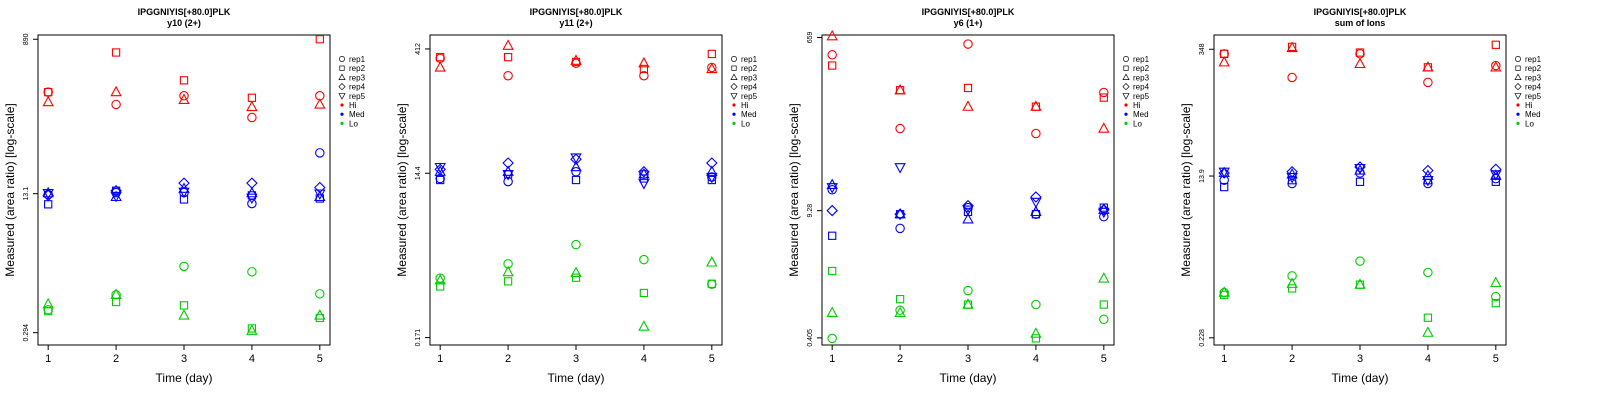  What do you see at coordinates (810, 338) in the screenshot?
I see `y-tick-label: 0.405` at bounding box center [810, 338].